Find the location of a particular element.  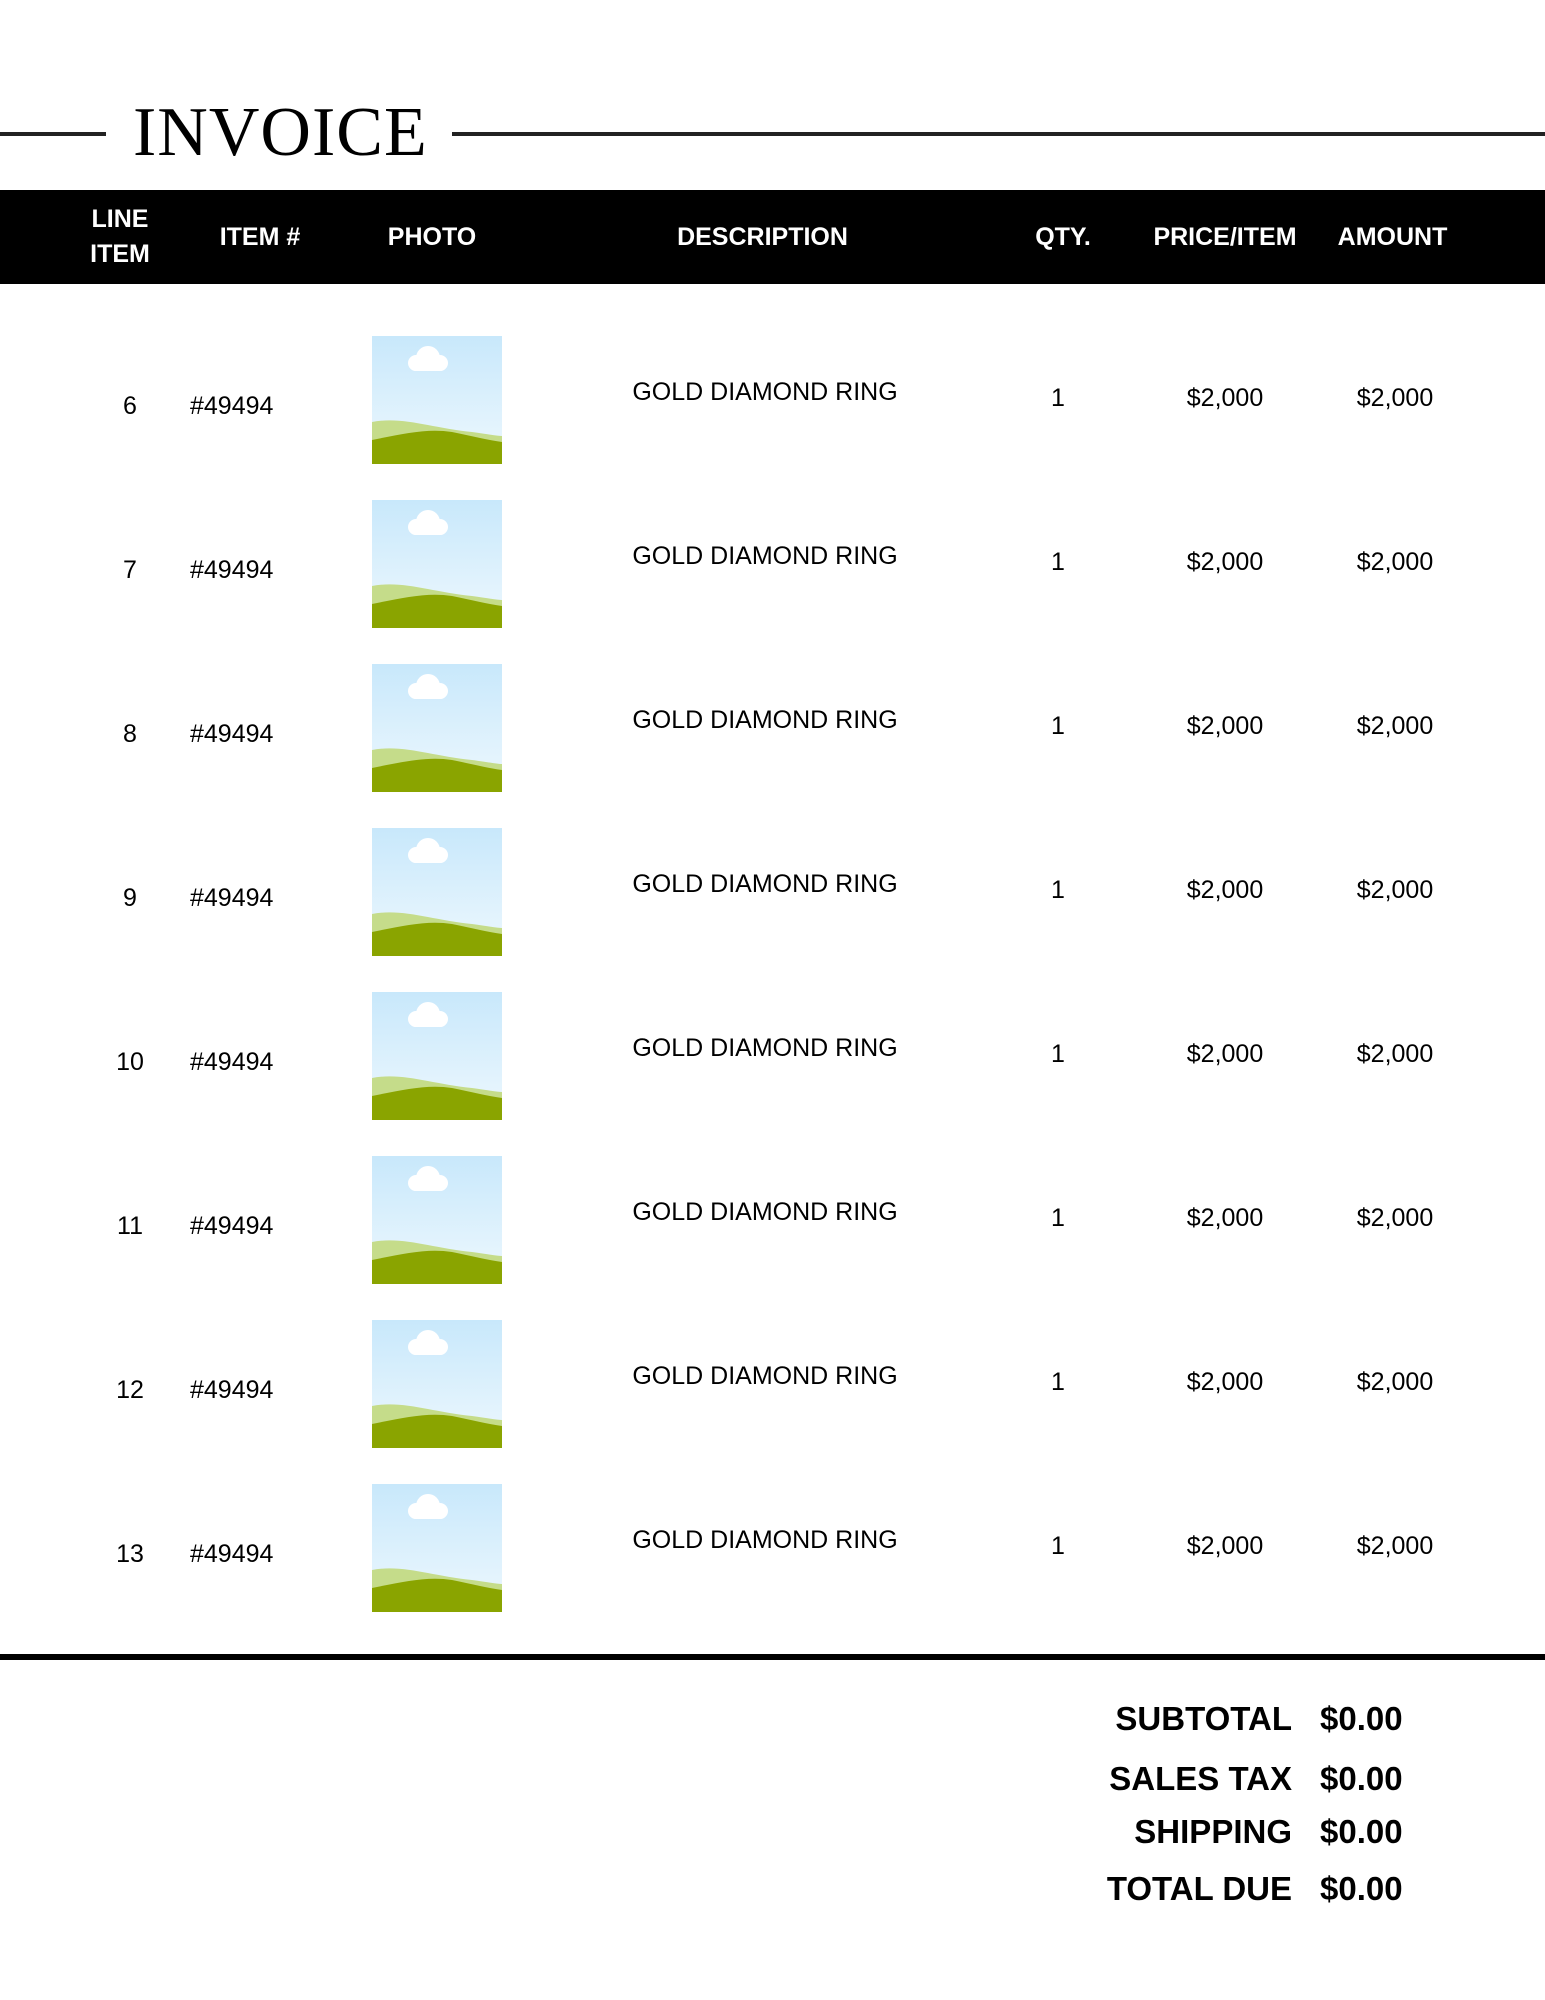

col-item-number: ITEM # is located at coordinates (260, 236).